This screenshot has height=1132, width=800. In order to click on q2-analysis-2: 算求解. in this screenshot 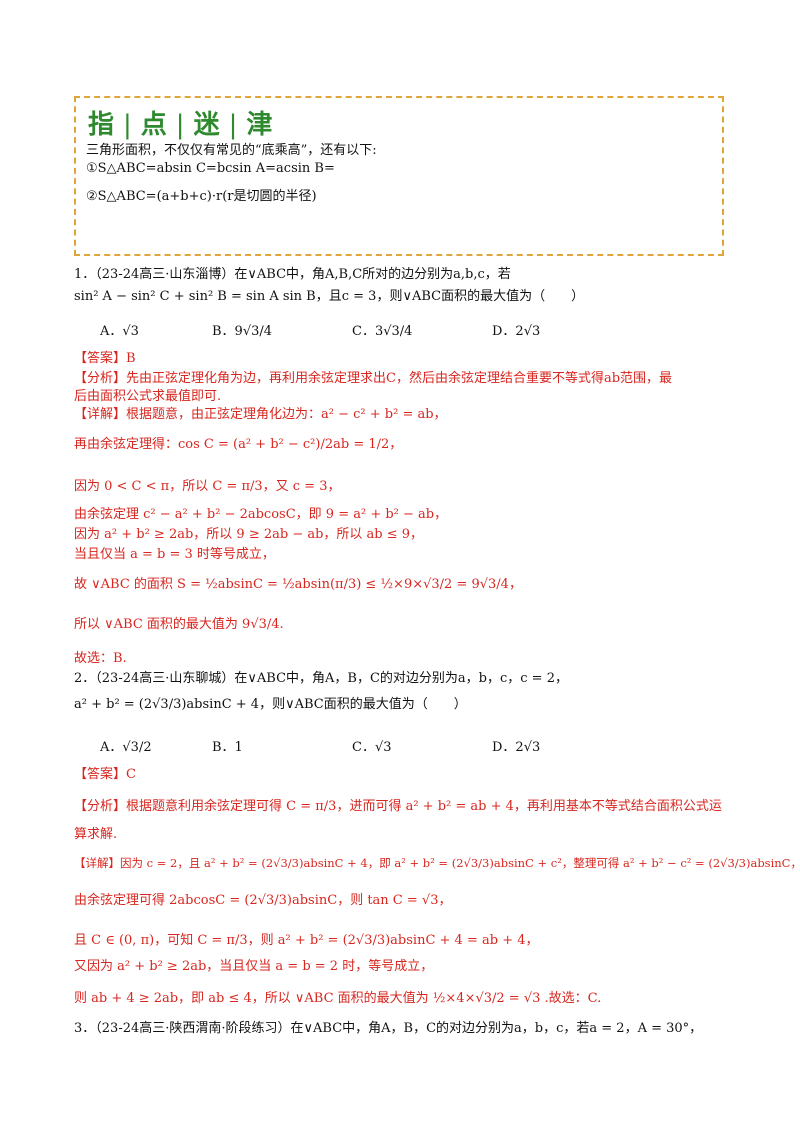, I will do `click(96, 834)`.